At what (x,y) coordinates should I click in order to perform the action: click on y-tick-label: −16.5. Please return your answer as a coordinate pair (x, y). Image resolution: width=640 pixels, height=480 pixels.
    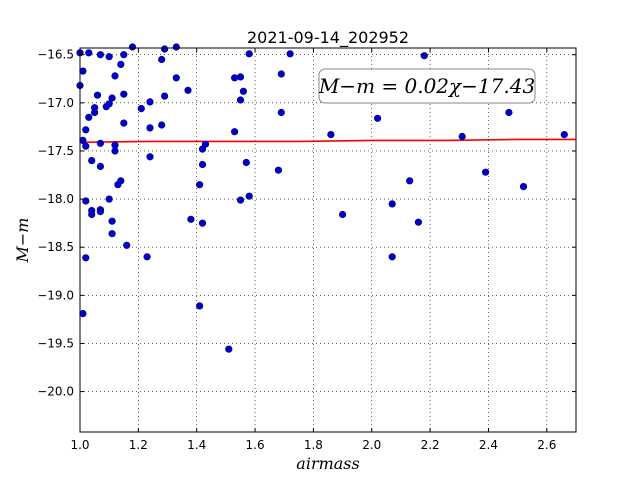
    Looking at the image, I should click on (55, 55).